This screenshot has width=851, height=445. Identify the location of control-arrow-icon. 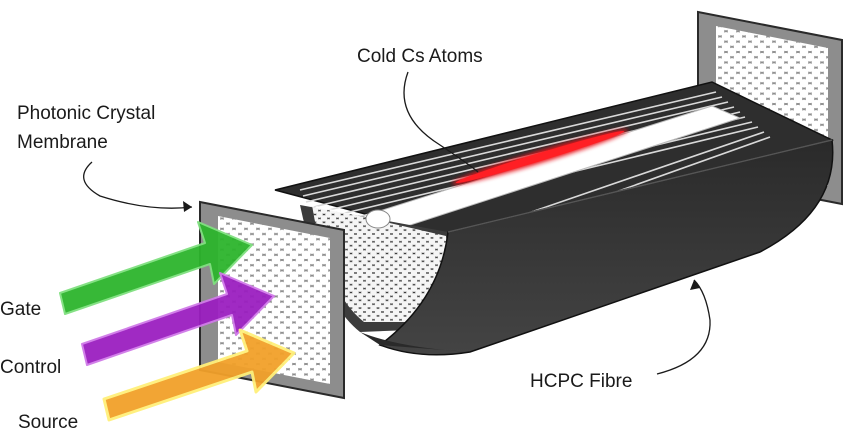
(178, 319).